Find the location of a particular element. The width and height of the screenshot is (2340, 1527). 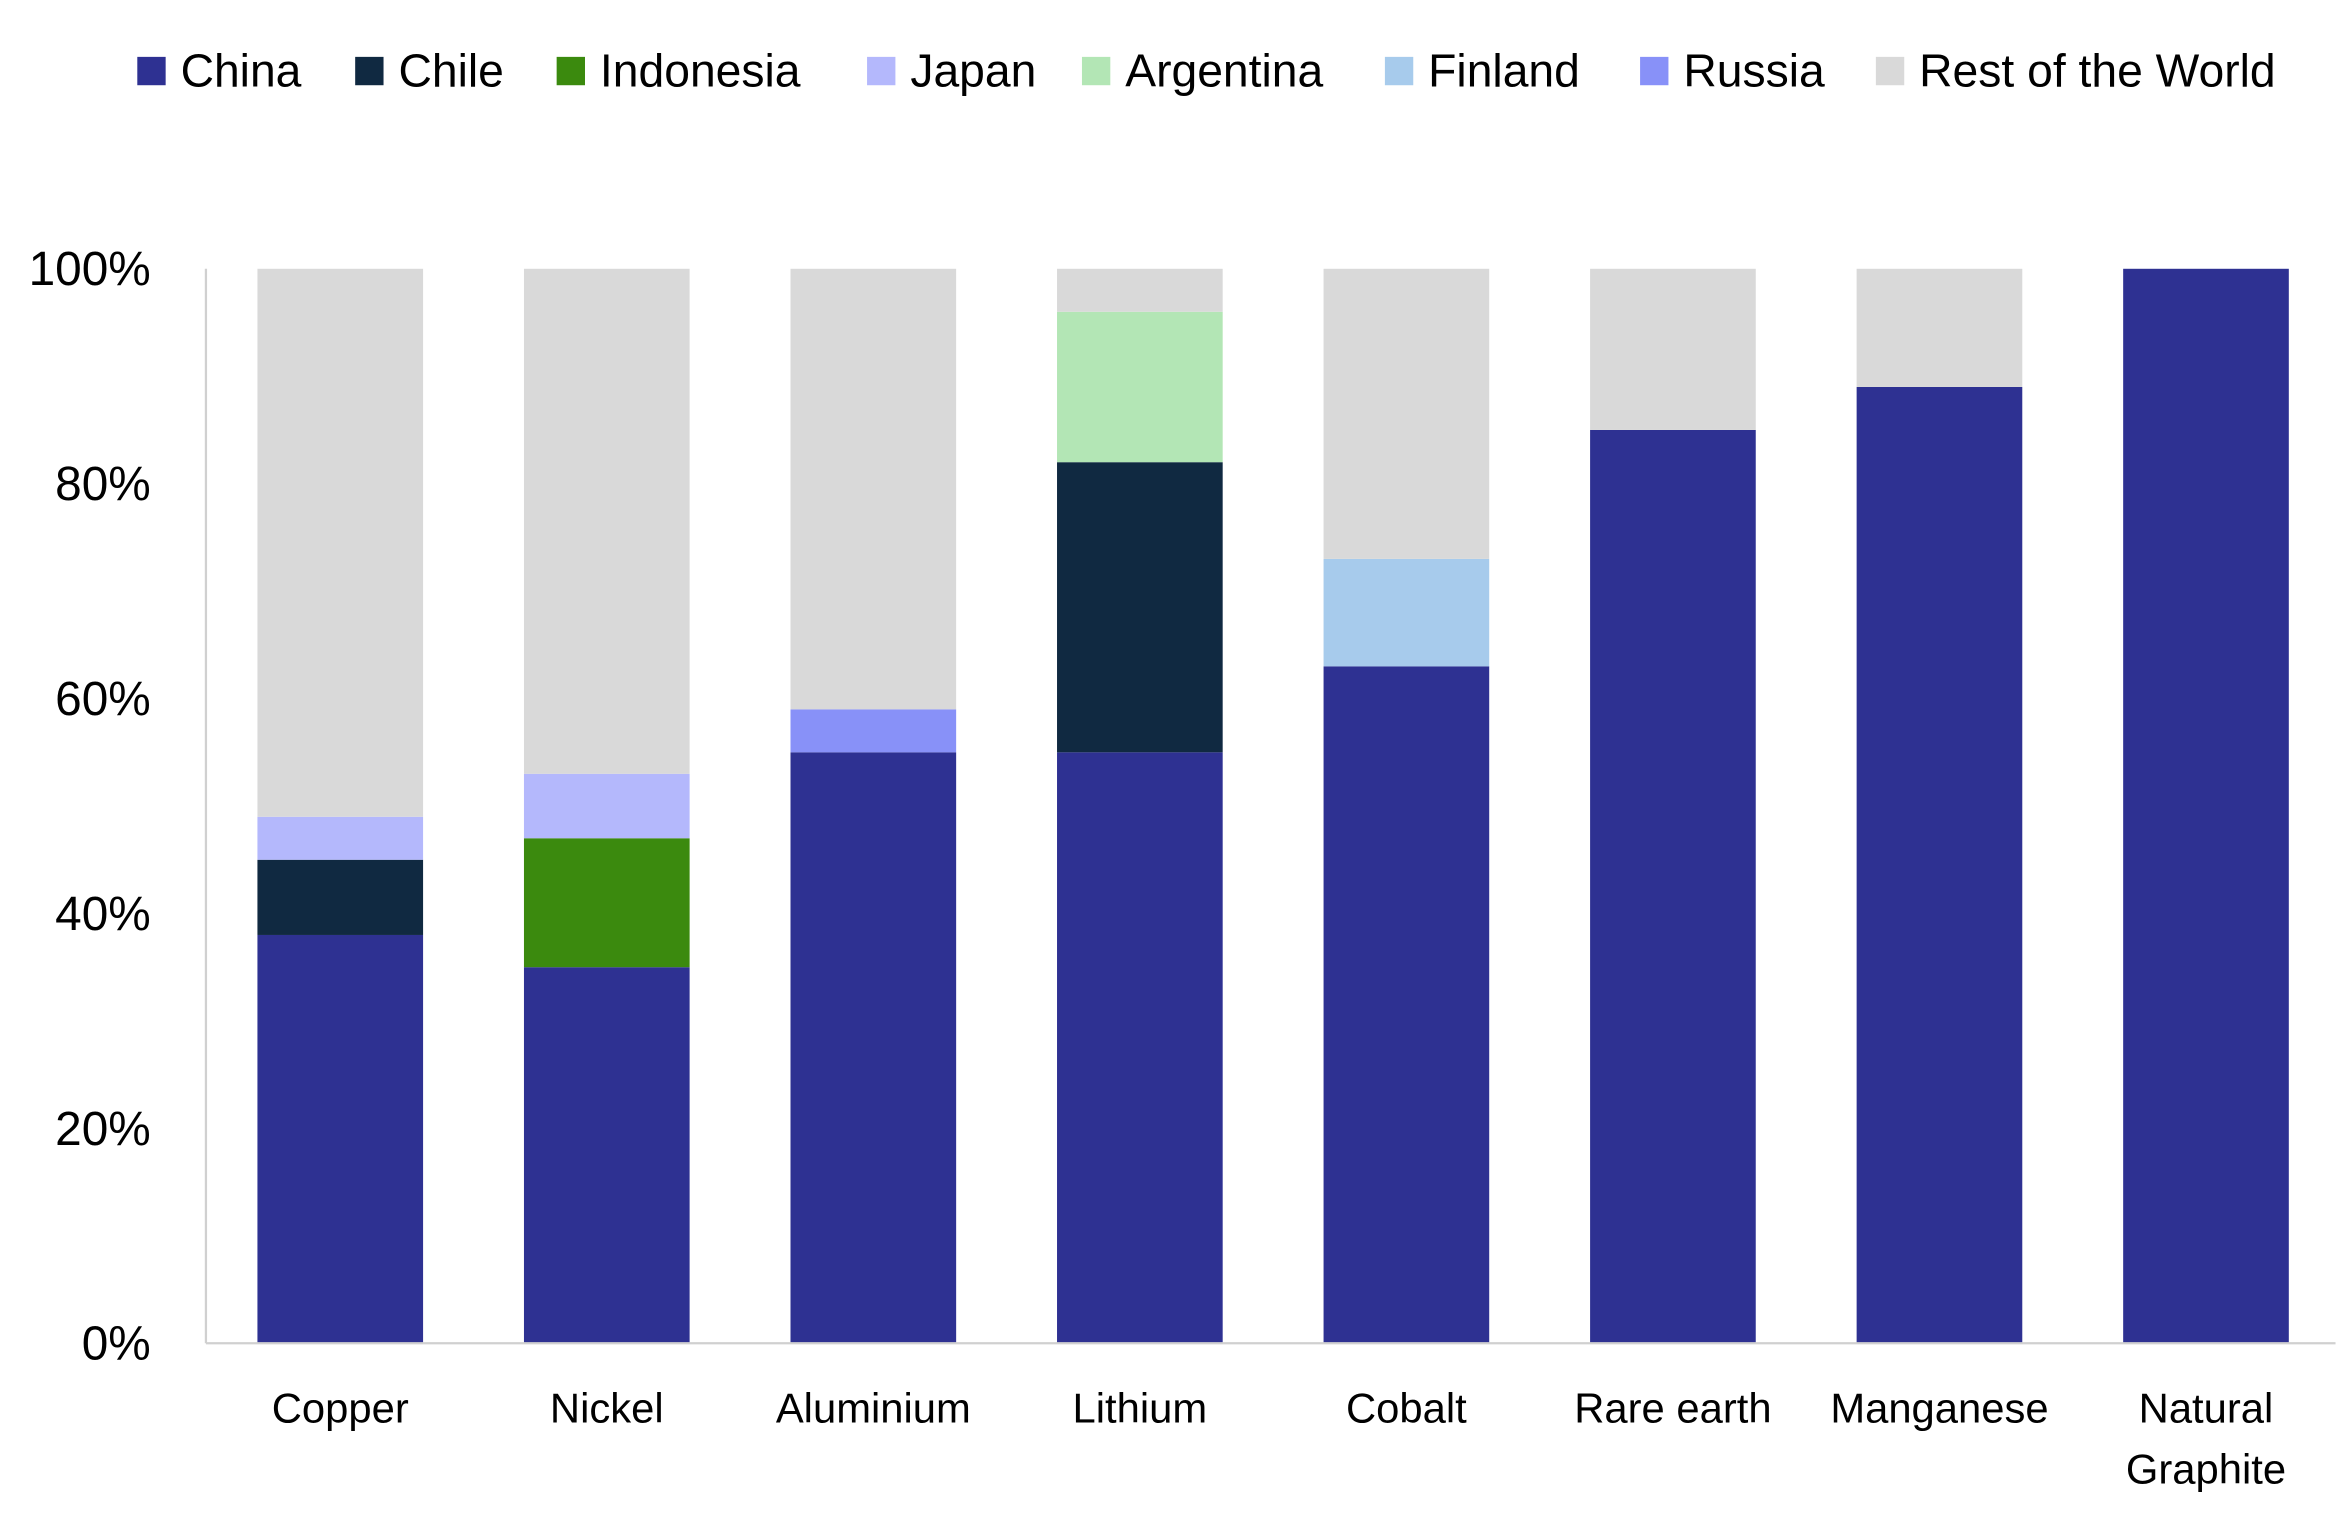

bar-segment-nickel-japan is located at coordinates (606, 806).